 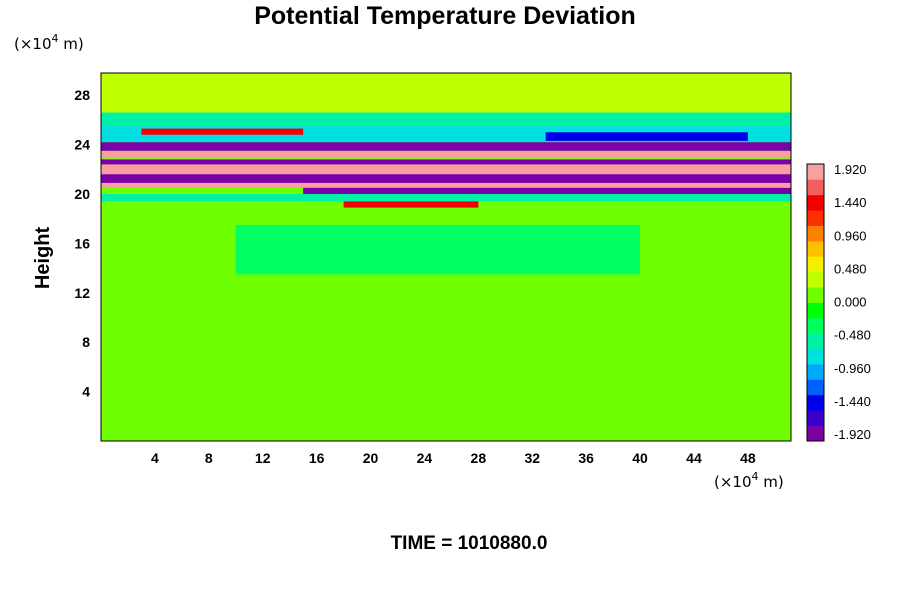 I want to click on colorbar-frame, so click(x=815, y=302).